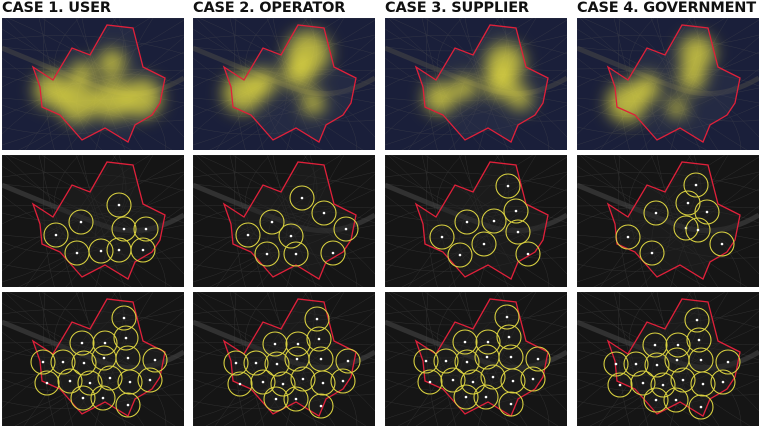 The width and height of the screenshot is (764, 428). What do you see at coordinates (457, 8) in the screenshot?
I see `case-title: CASE 3. SUPPLIER` at bounding box center [457, 8].